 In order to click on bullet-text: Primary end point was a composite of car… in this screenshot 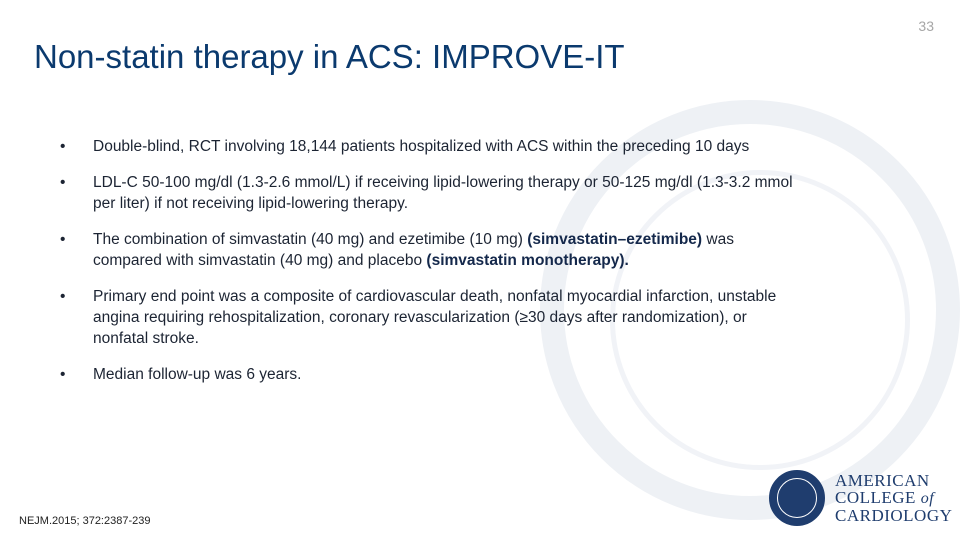, I will do `click(435, 317)`.